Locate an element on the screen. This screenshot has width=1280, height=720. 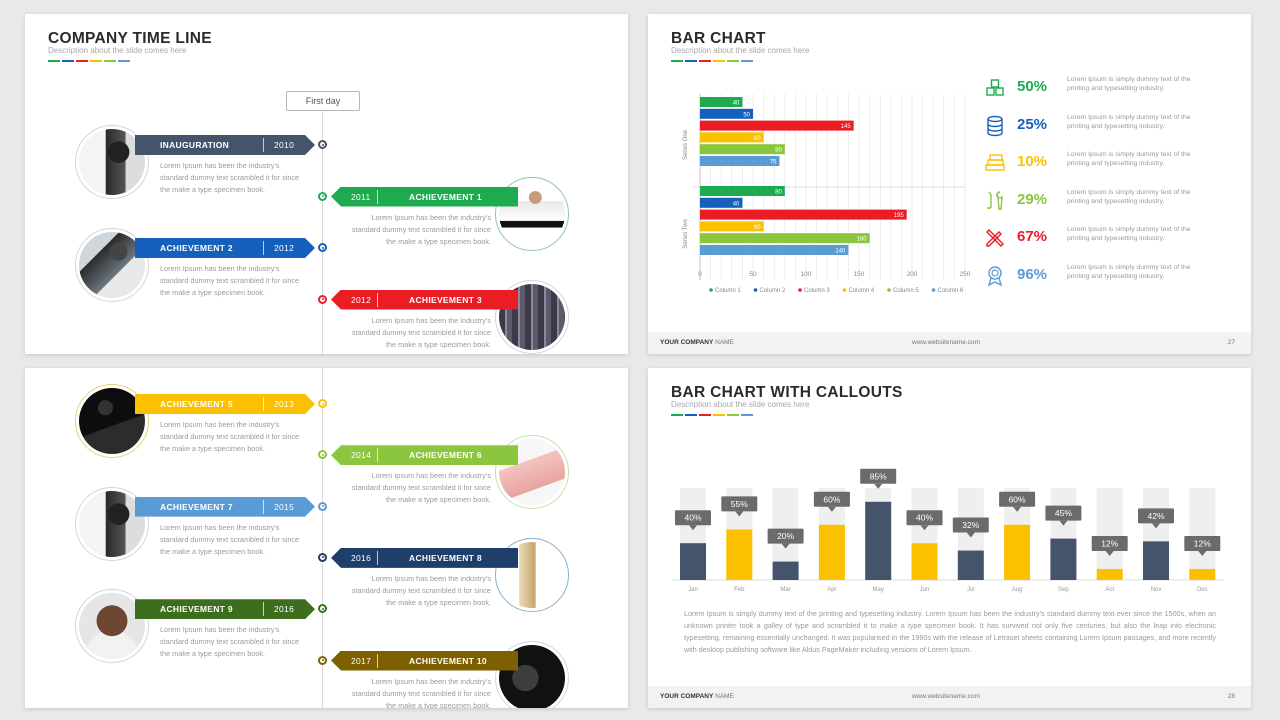
milestone-label: ACHIEVEMENT 7 is located at coordinates (196, 506).